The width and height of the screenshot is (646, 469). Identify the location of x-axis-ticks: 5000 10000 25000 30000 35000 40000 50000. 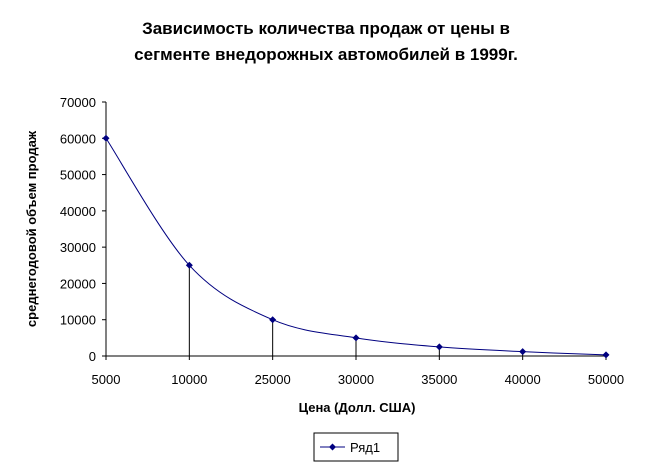
(358, 371).